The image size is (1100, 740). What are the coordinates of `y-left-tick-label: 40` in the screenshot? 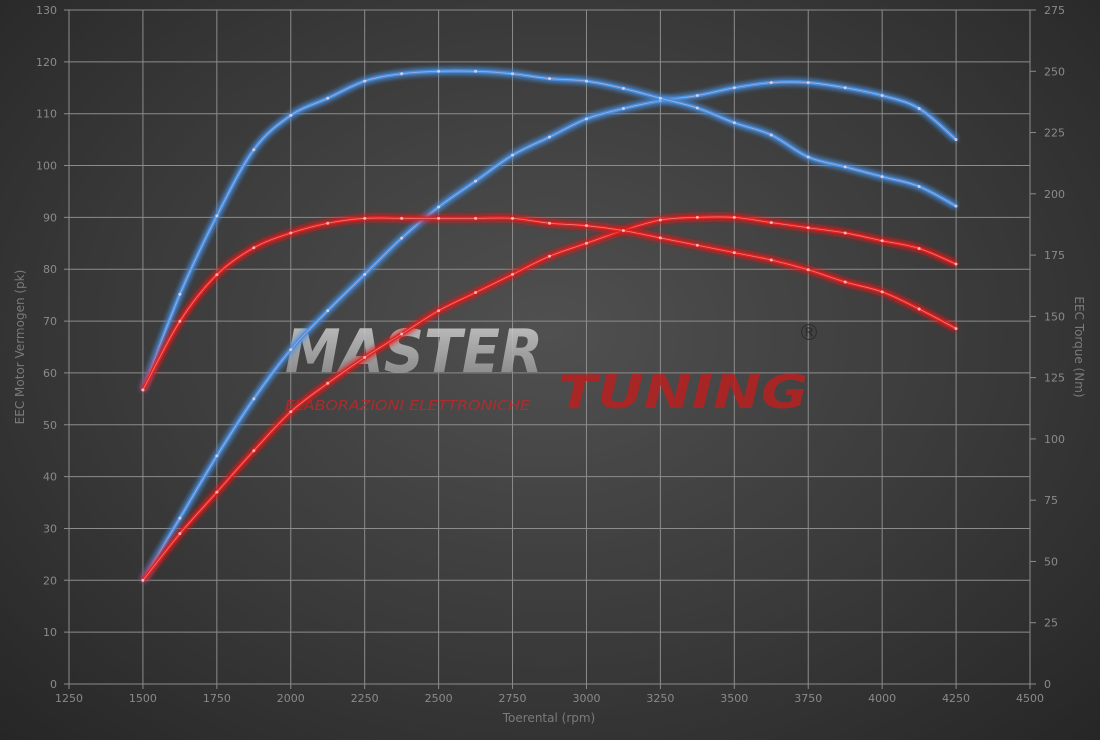 It's located at (50, 477).